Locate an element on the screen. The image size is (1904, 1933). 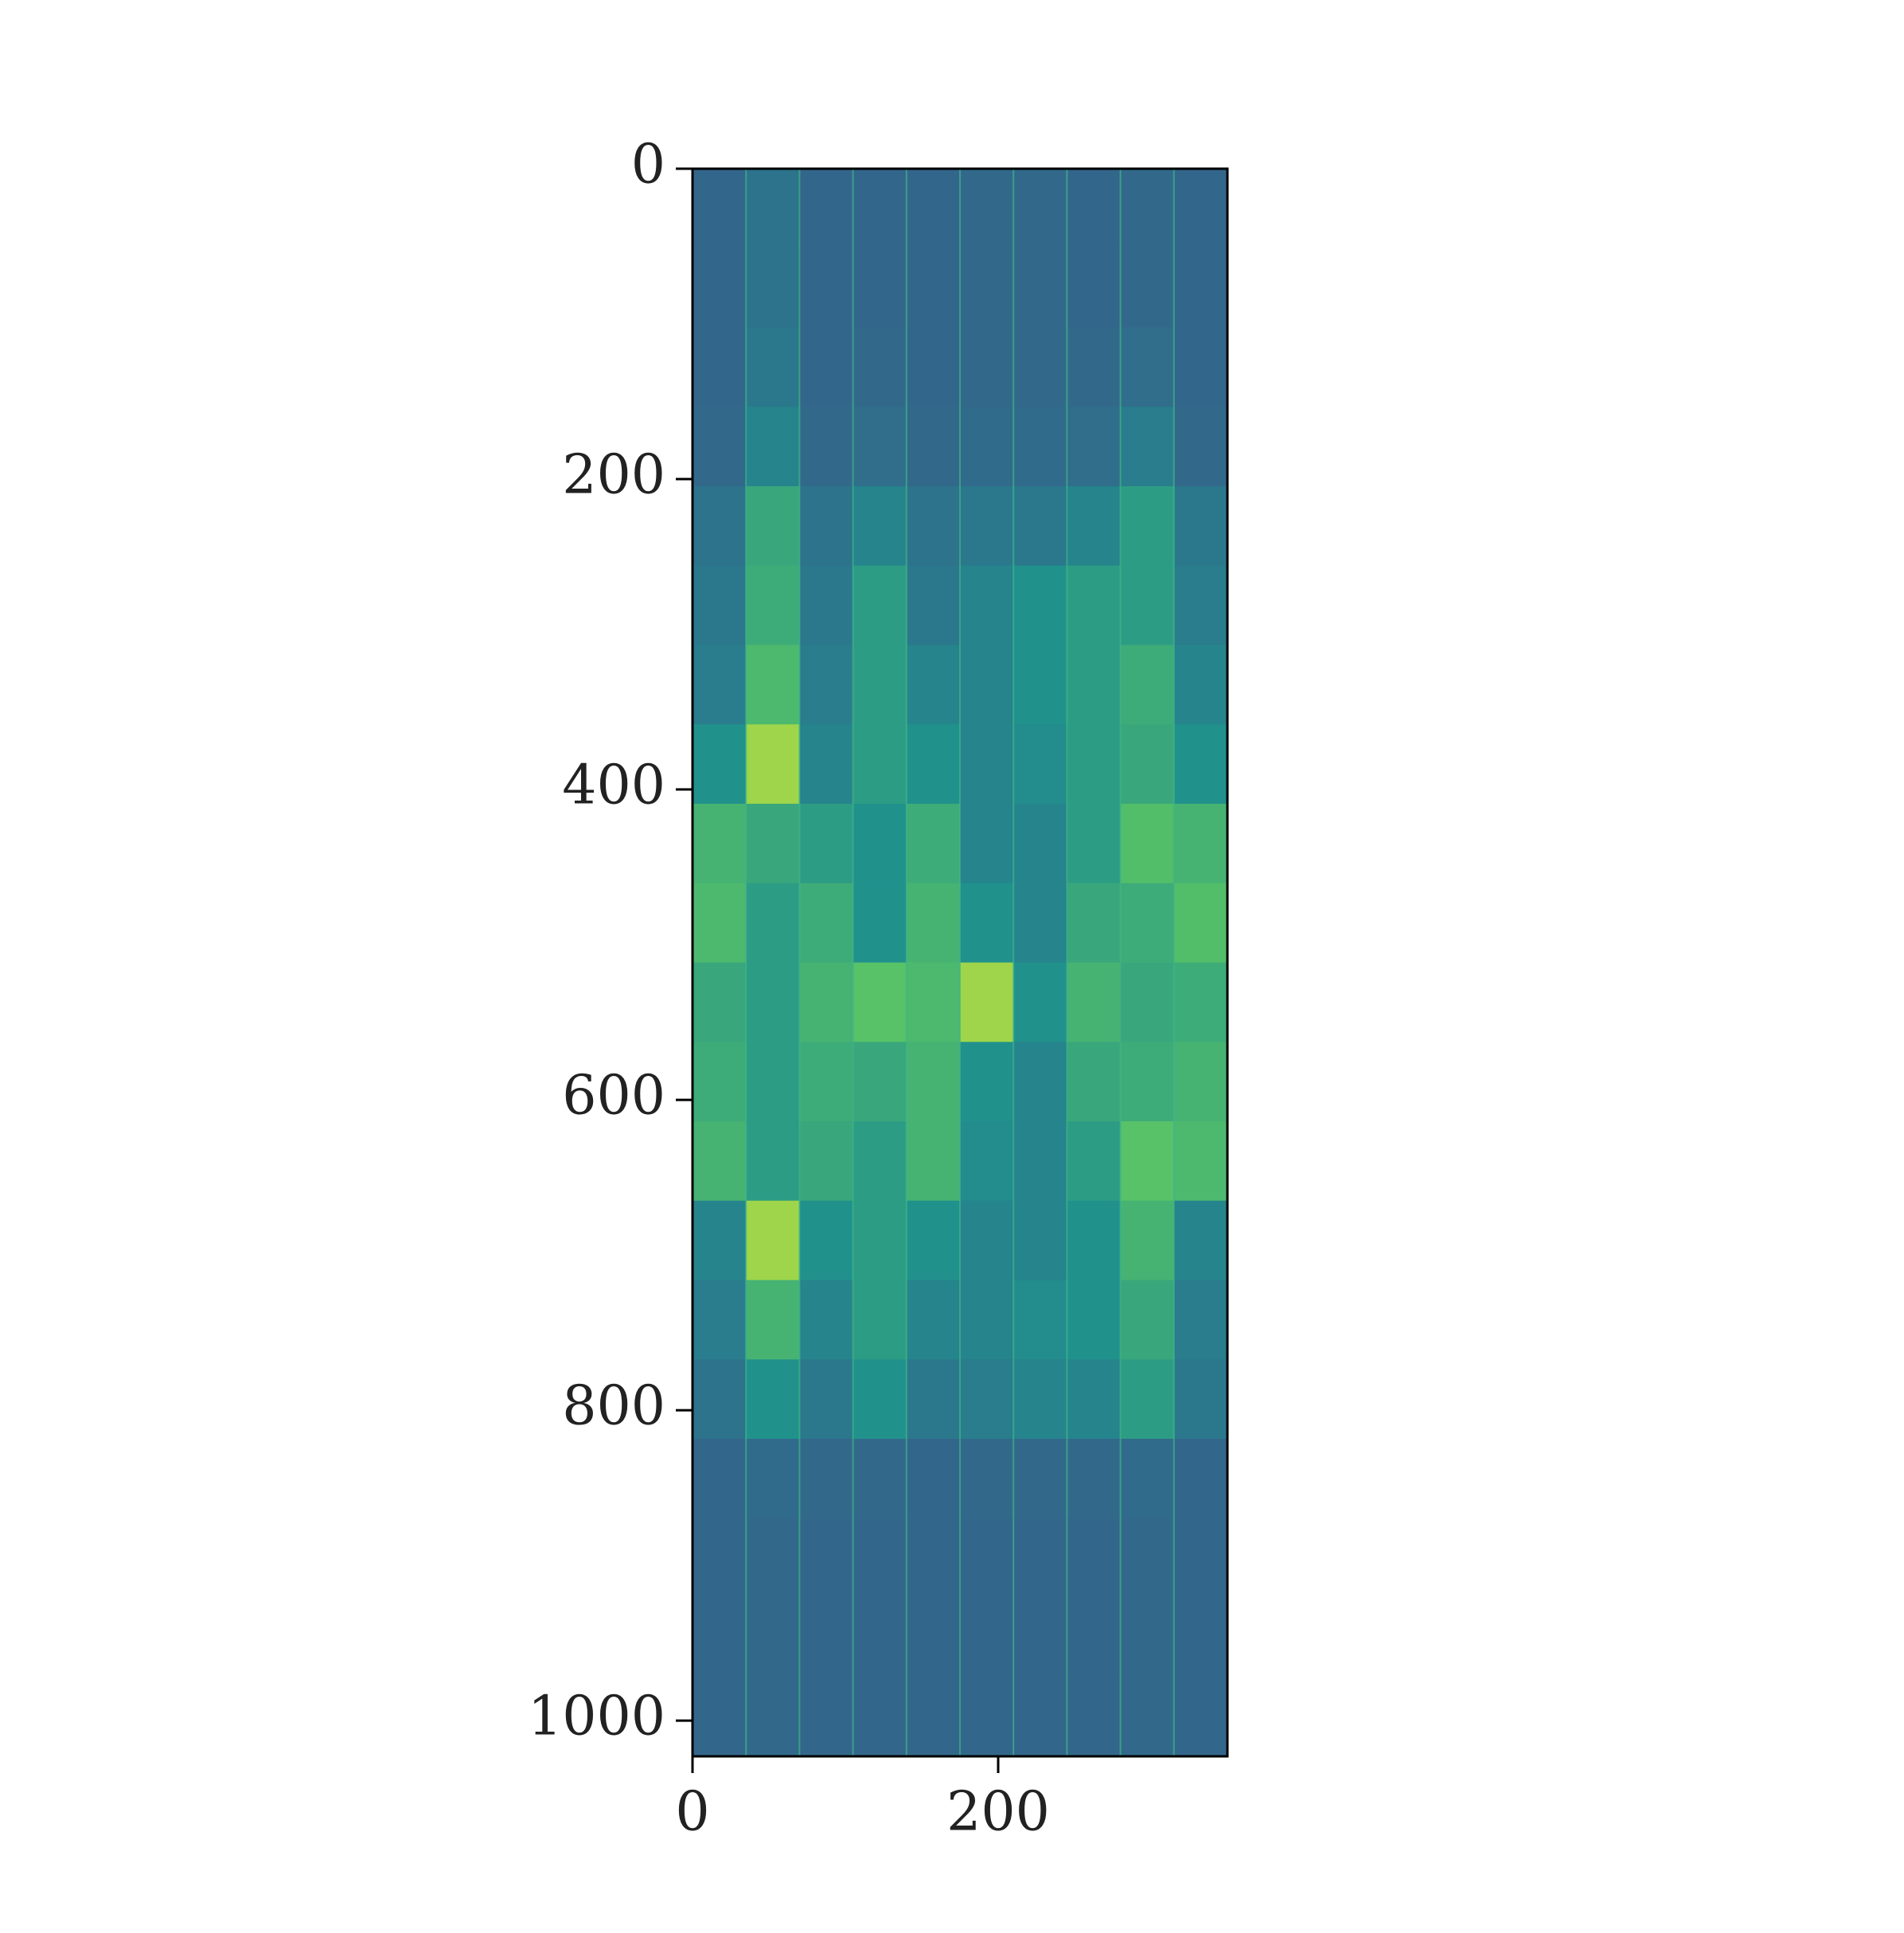
y-tick-label: 600 is located at coordinates (613, 1097).